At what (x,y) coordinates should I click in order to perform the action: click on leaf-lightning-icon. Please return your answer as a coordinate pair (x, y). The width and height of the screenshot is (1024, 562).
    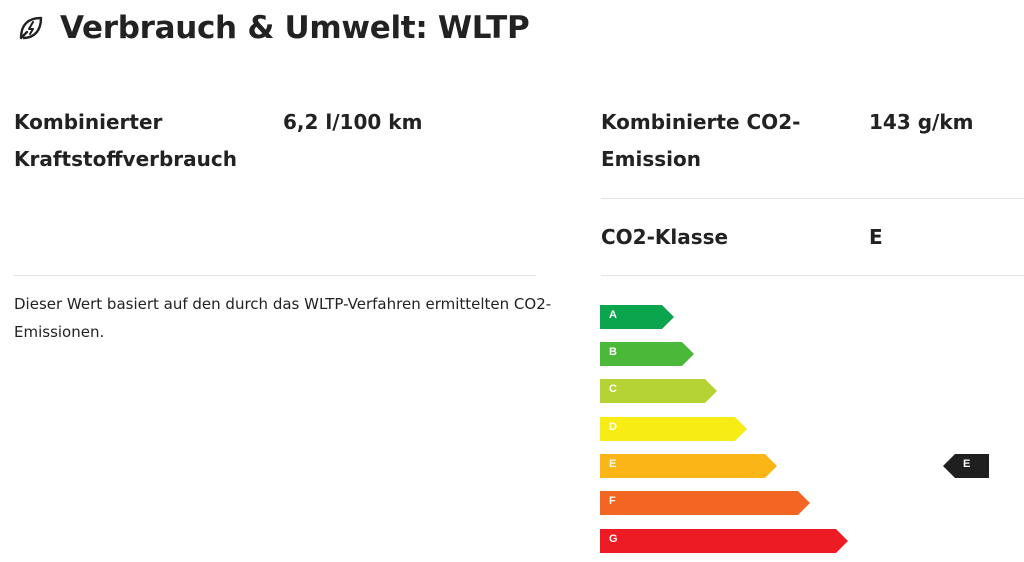
    Looking at the image, I should click on (31, 28).